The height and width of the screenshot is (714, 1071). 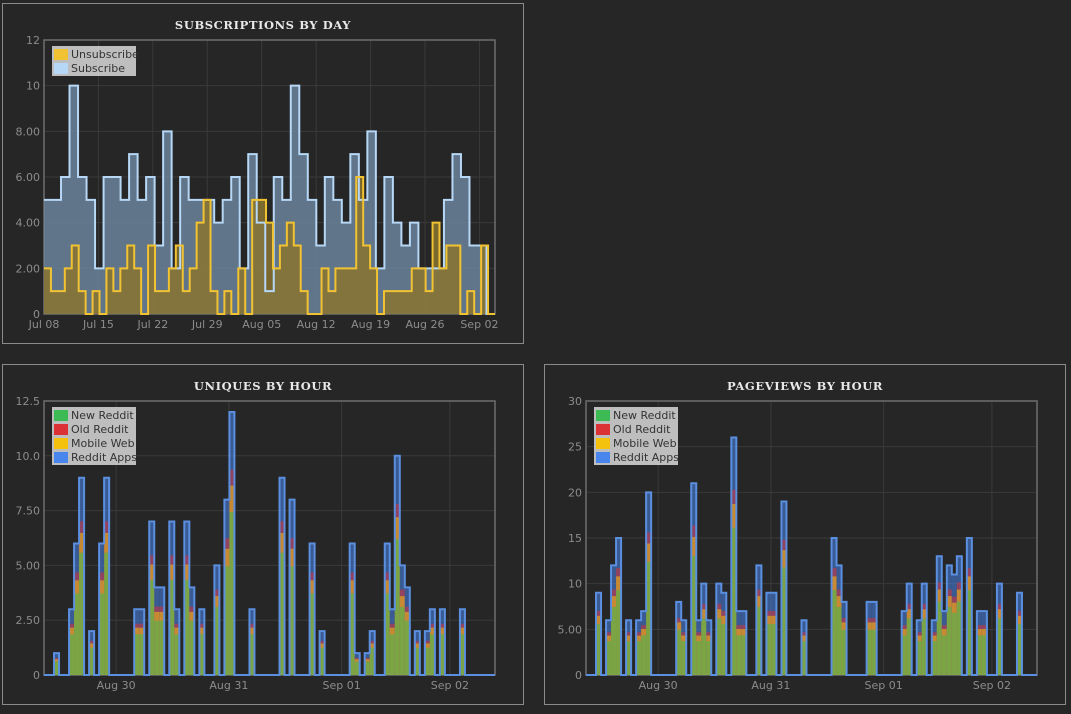 I want to click on subscribe-area, so click(x=269, y=200).